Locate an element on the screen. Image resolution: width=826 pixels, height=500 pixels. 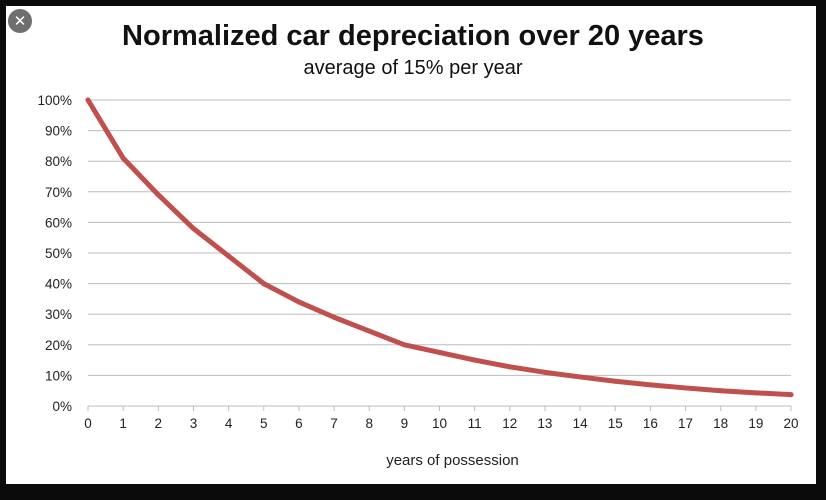
y-tick-label: 10% is located at coordinates (58, 375).